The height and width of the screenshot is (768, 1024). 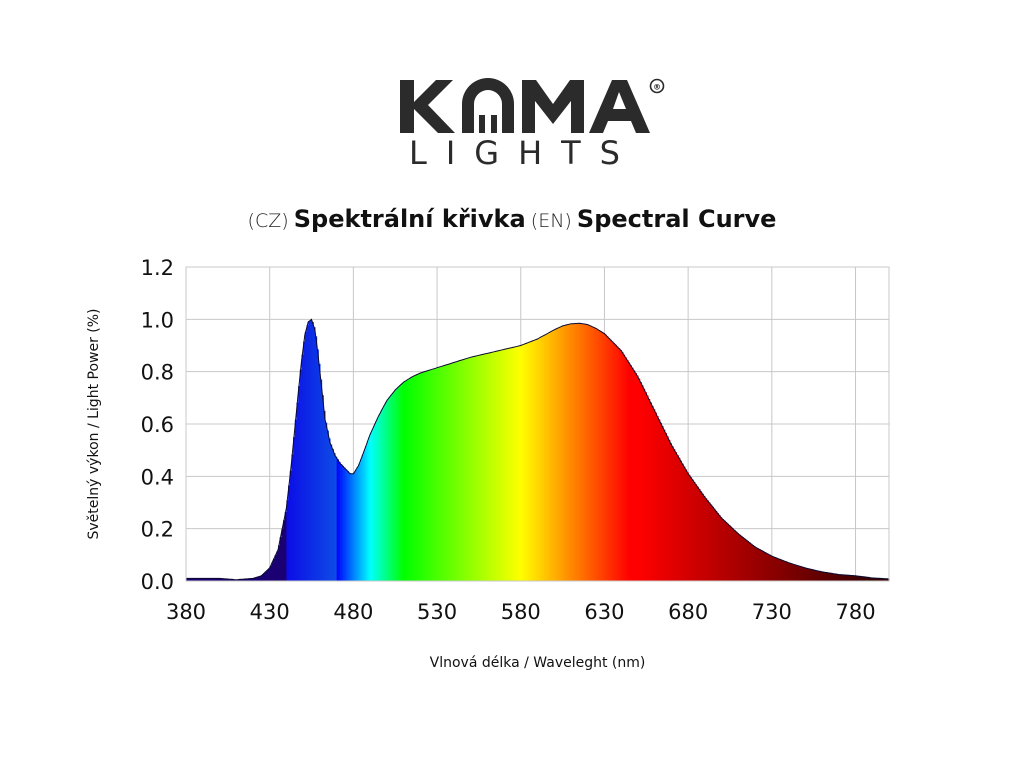 What do you see at coordinates (157, 320) in the screenshot?
I see `y-tick-label: 1.0` at bounding box center [157, 320].